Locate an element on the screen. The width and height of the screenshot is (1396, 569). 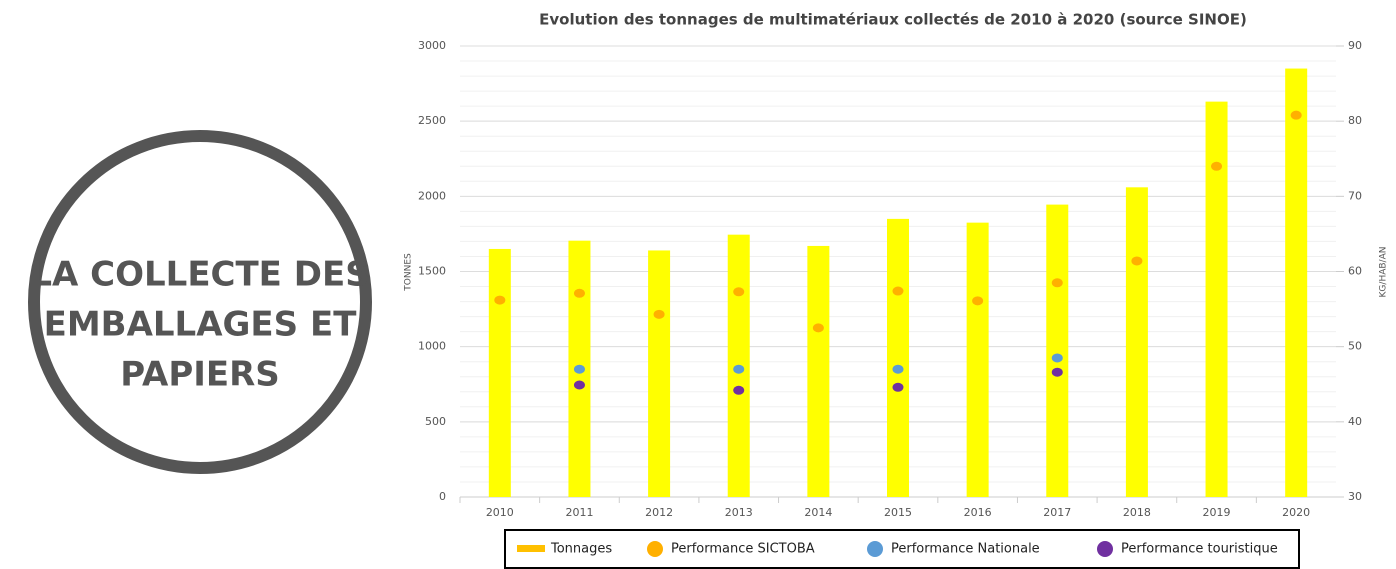
y2-tick-label: 80 is located at coordinates (1355, 120).